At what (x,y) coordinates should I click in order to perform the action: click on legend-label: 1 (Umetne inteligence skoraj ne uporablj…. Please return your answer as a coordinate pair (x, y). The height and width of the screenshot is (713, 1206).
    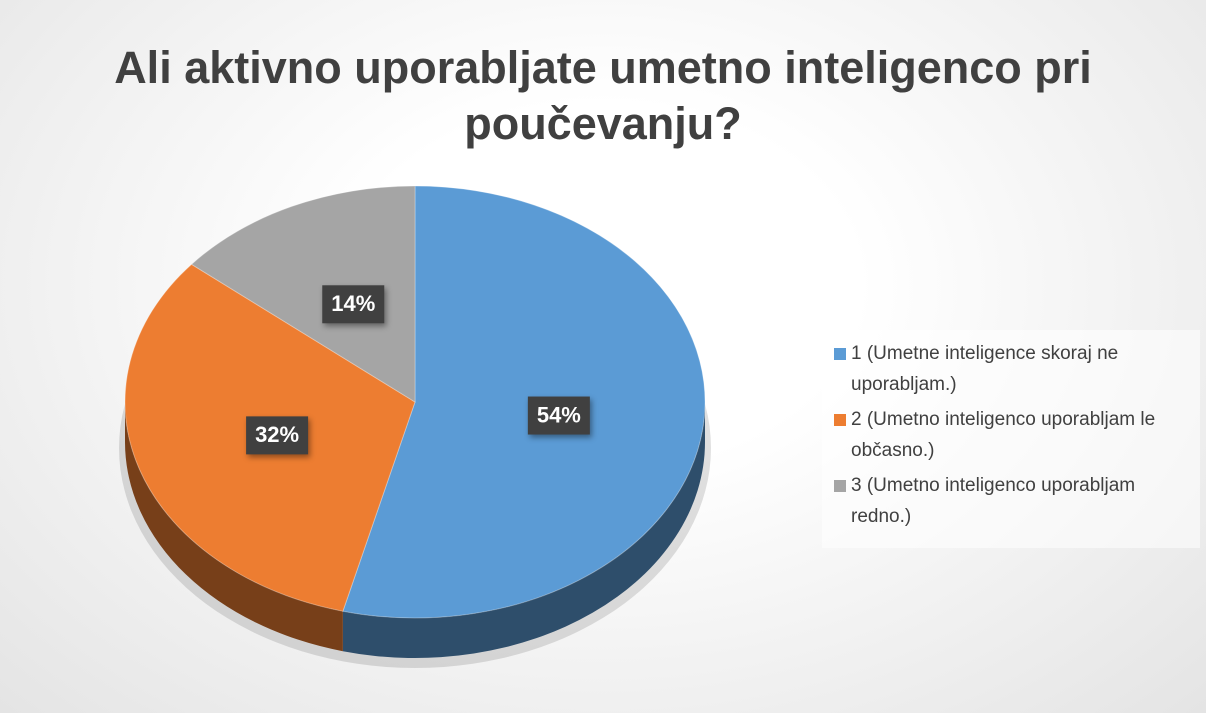
    Looking at the image, I should click on (985, 369).